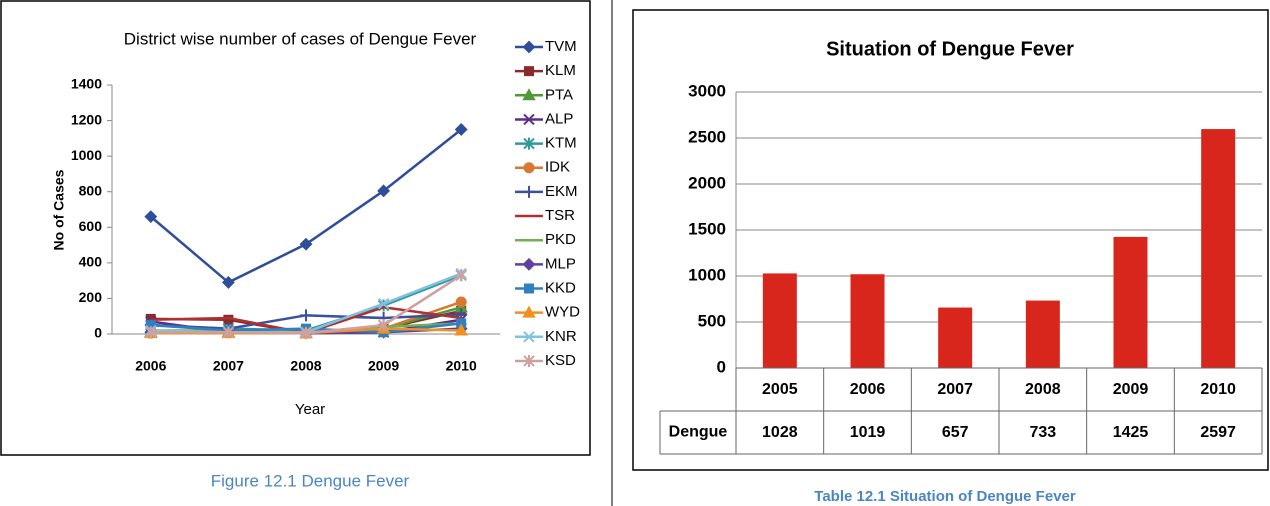 The width and height of the screenshot is (1270, 506). I want to click on legend-label: MLP, so click(560, 263).